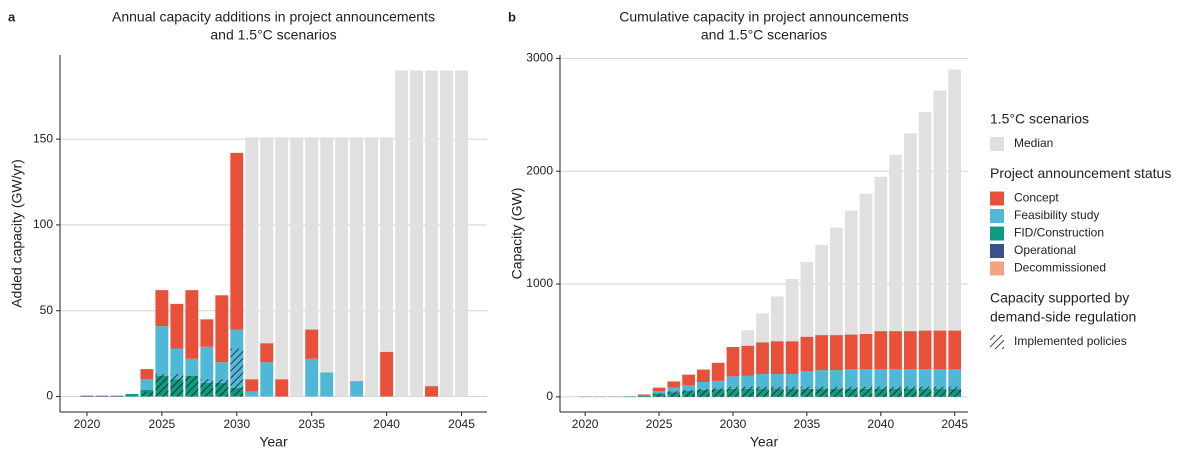 The width and height of the screenshot is (1199, 451). Describe the element at coordinates (539, 58) in the screenshot. I see `y-tick-label: 3000` at that location.